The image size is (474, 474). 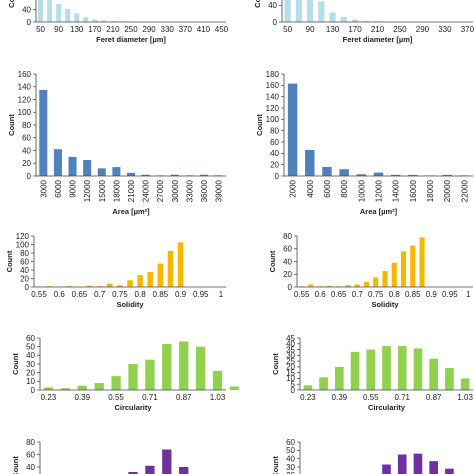 I want to click on y-tick-label: 60, so click(x=26, y=138).